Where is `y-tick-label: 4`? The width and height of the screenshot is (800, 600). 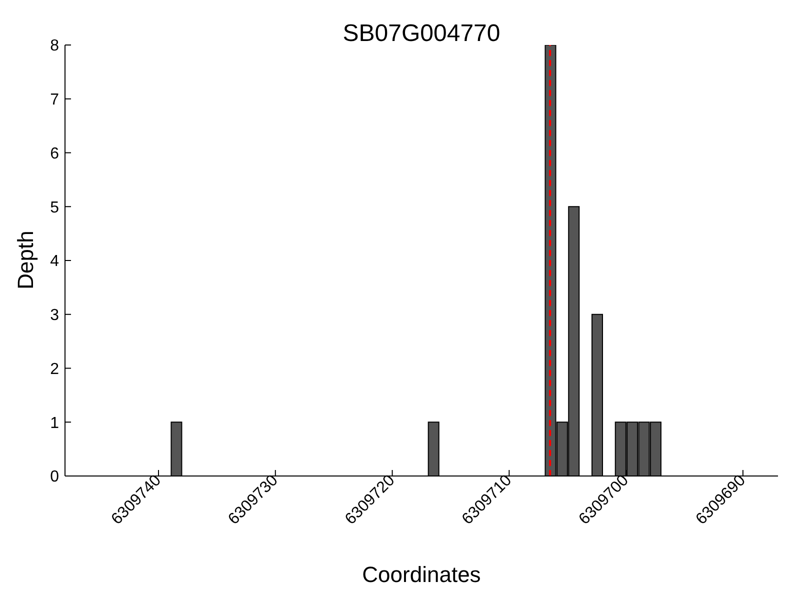 y-tick-label: 4 is located at coordinates (55, 261).